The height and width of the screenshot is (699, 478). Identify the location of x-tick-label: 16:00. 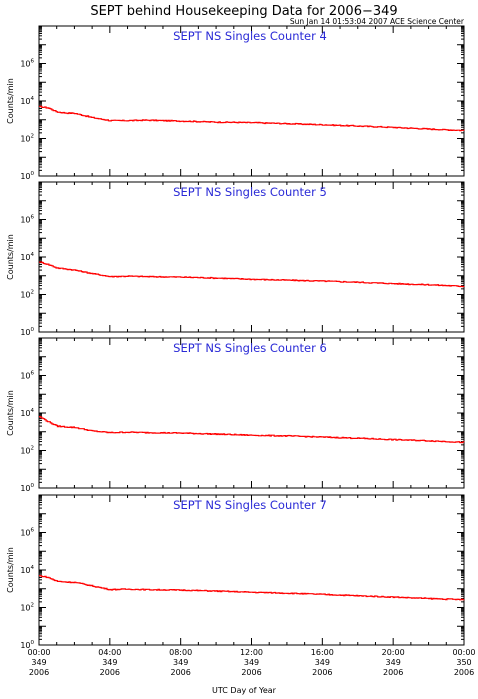
(322, 652).